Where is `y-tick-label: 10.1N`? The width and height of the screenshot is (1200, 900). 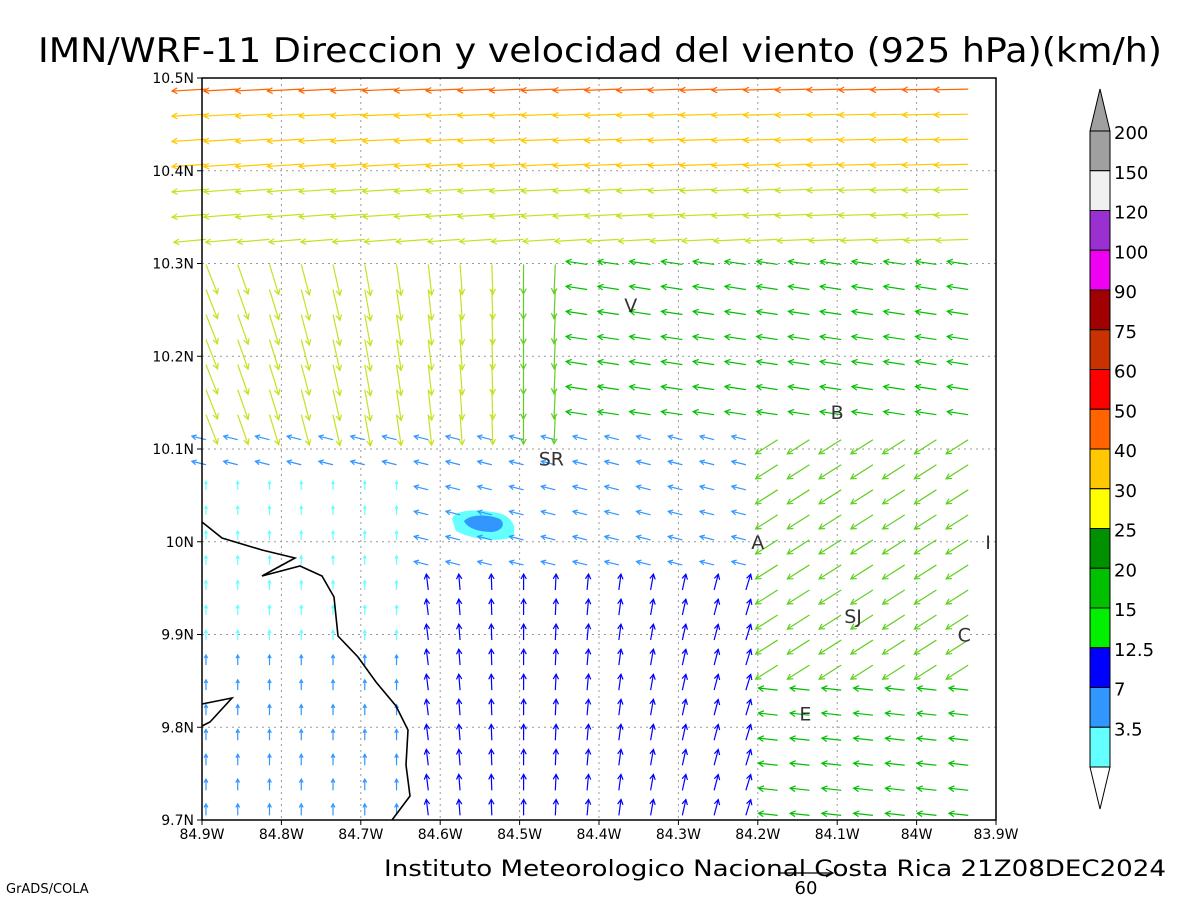
y-tick-label: 10.1N is located at coordinates (173, 450).